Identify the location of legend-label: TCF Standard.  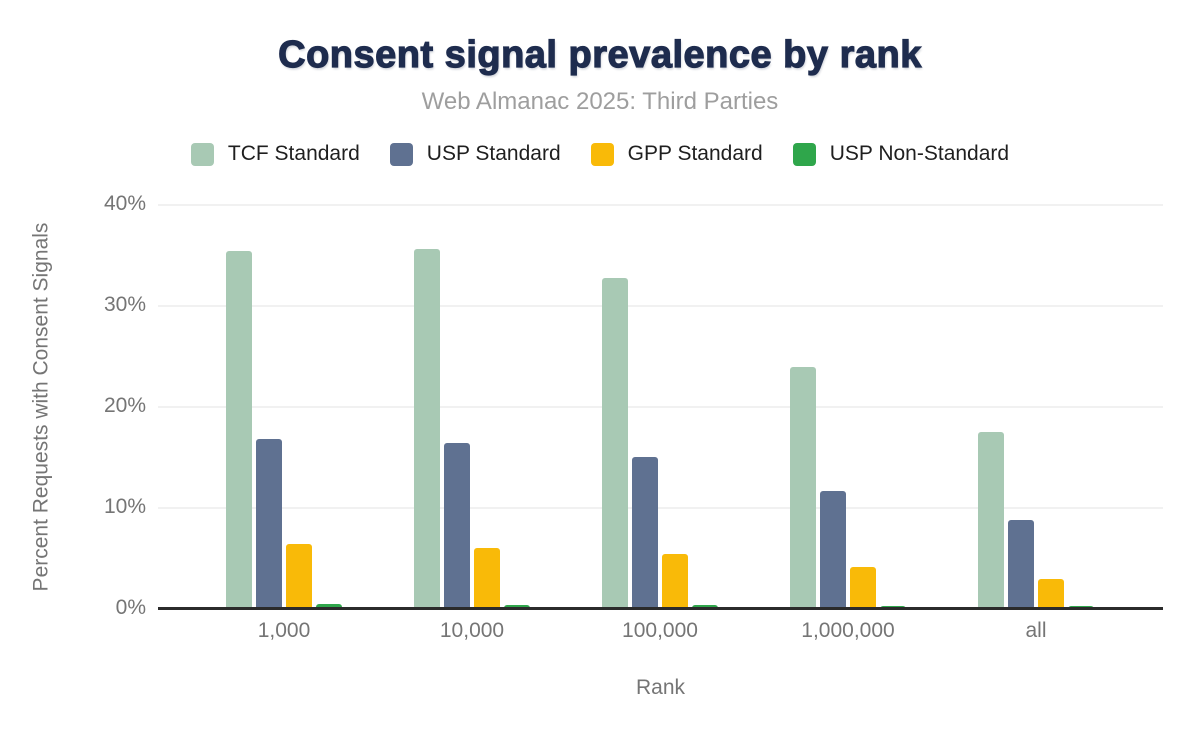
(293, 153).